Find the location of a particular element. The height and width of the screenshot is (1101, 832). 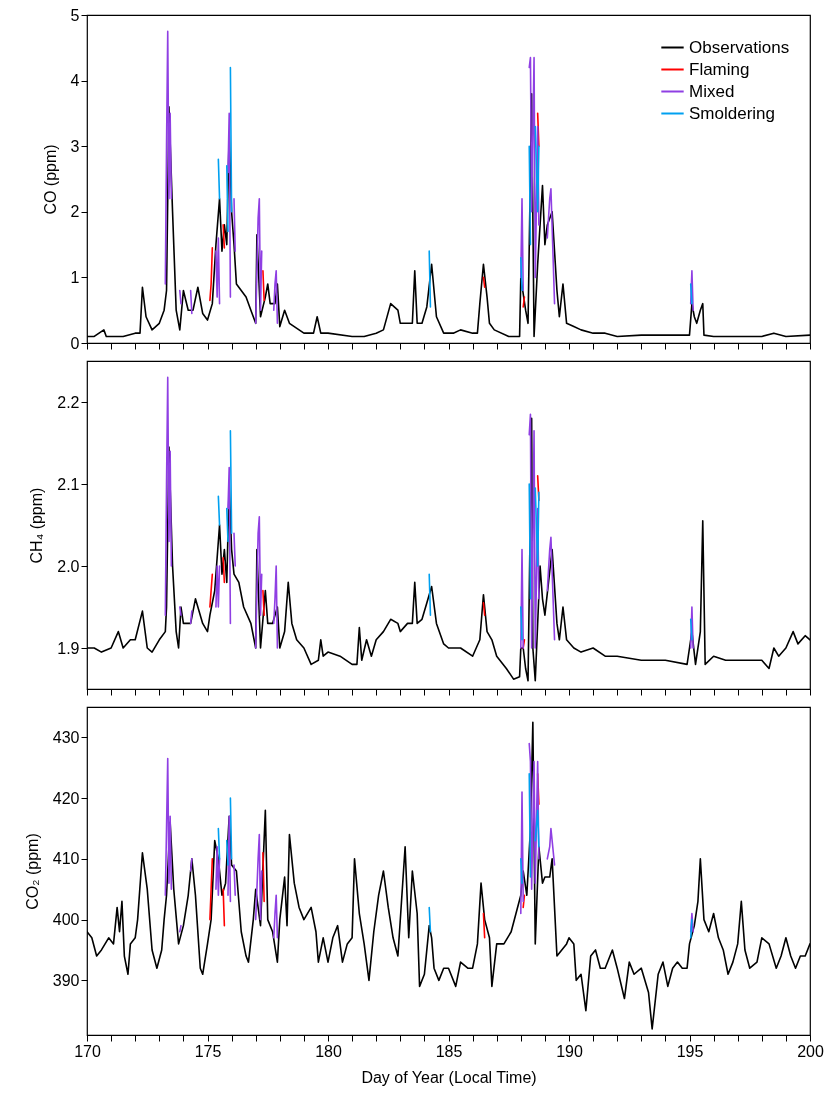

y-tick-label: 3 is located at coordinates (75, 146).